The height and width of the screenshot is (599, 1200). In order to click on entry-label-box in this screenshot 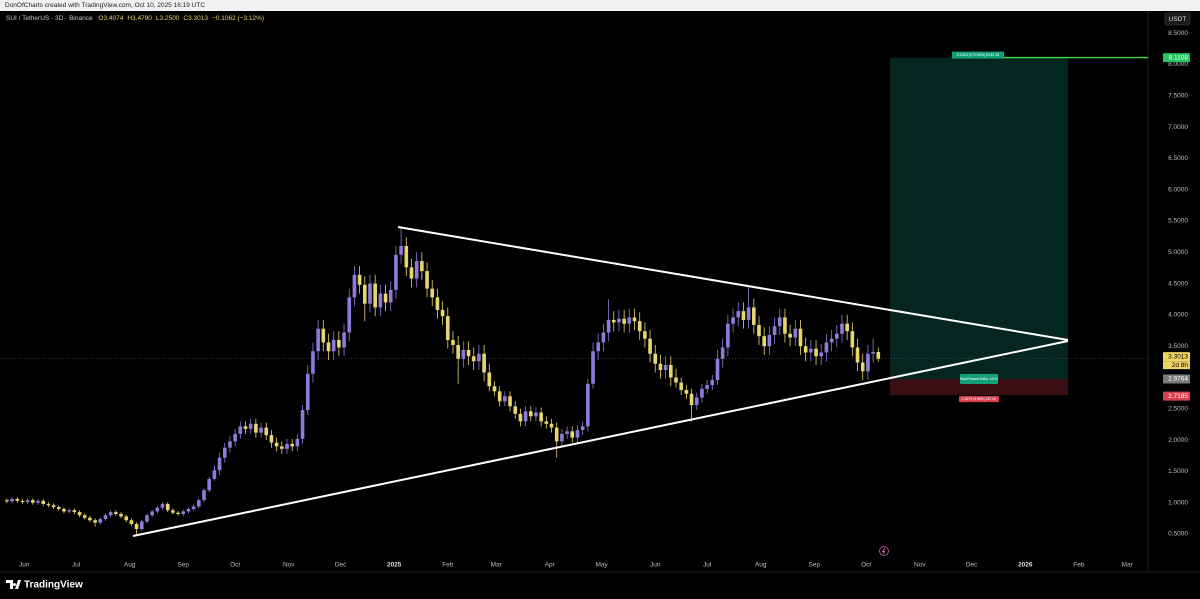, I will do `click(979, 378)`.